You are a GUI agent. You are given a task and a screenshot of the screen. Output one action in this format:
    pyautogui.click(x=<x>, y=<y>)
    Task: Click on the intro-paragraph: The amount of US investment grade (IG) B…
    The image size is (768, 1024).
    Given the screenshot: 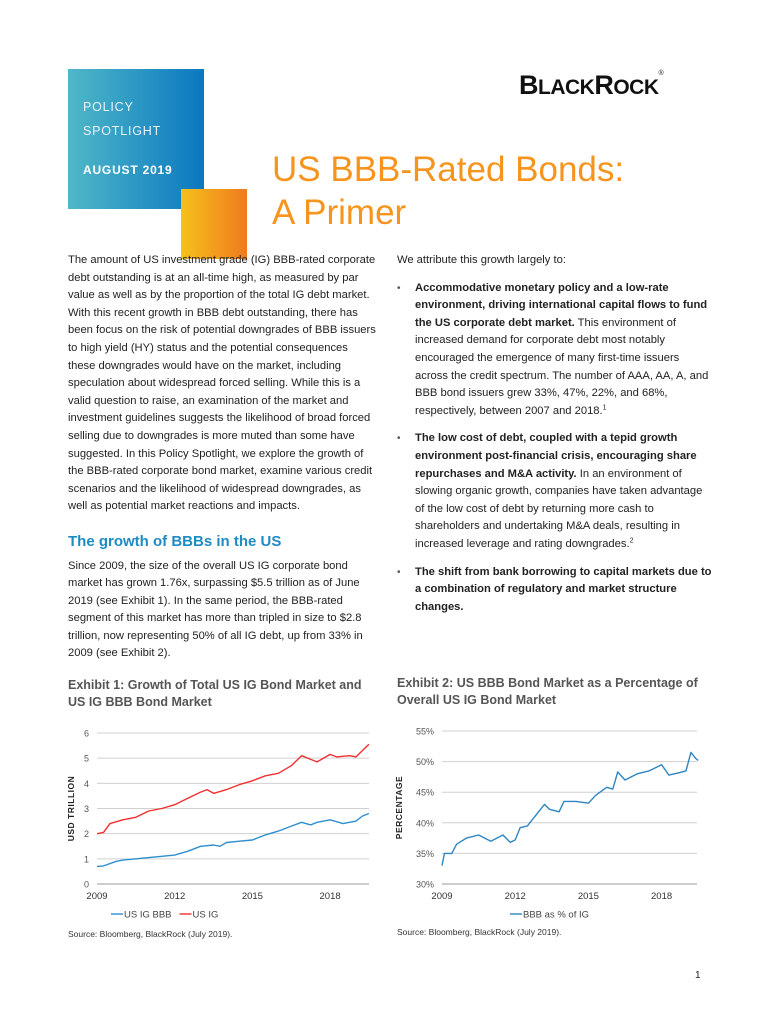 What is the action you would take?
    pyautogui.click(x=222, y=383)
    